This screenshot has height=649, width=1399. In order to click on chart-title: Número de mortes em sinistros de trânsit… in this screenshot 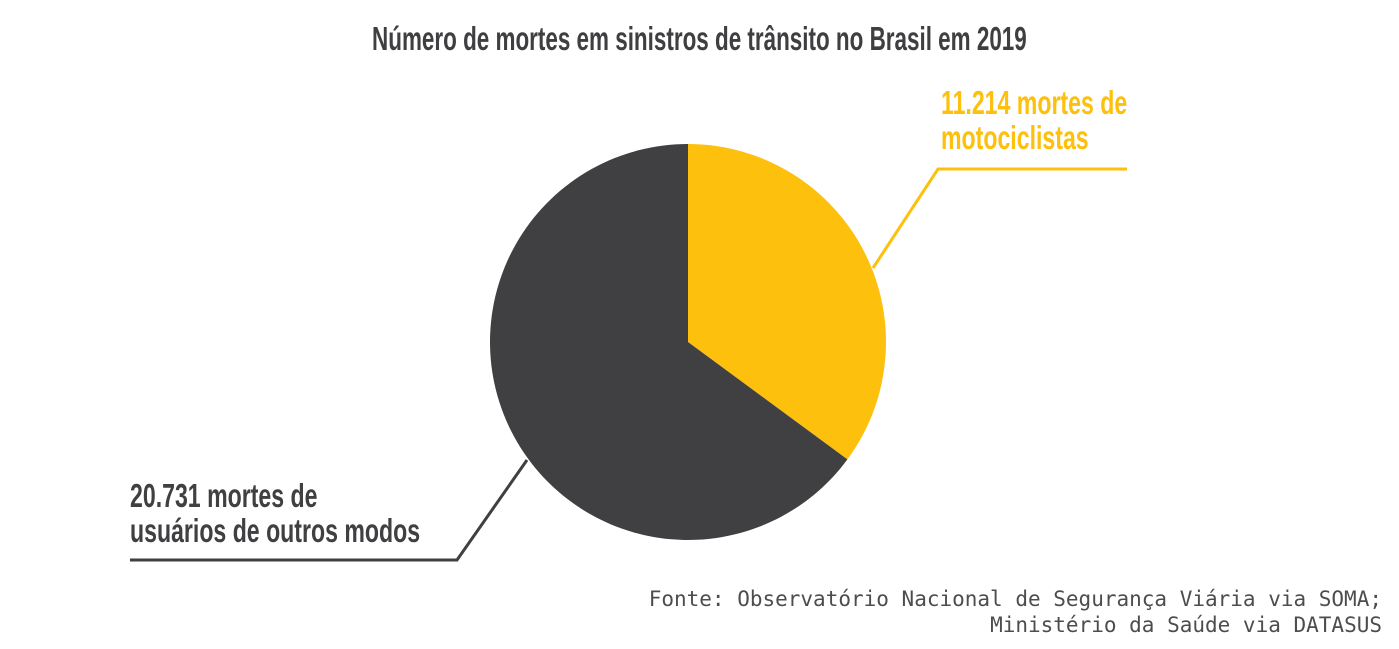, I will do `click(699, 39)`.